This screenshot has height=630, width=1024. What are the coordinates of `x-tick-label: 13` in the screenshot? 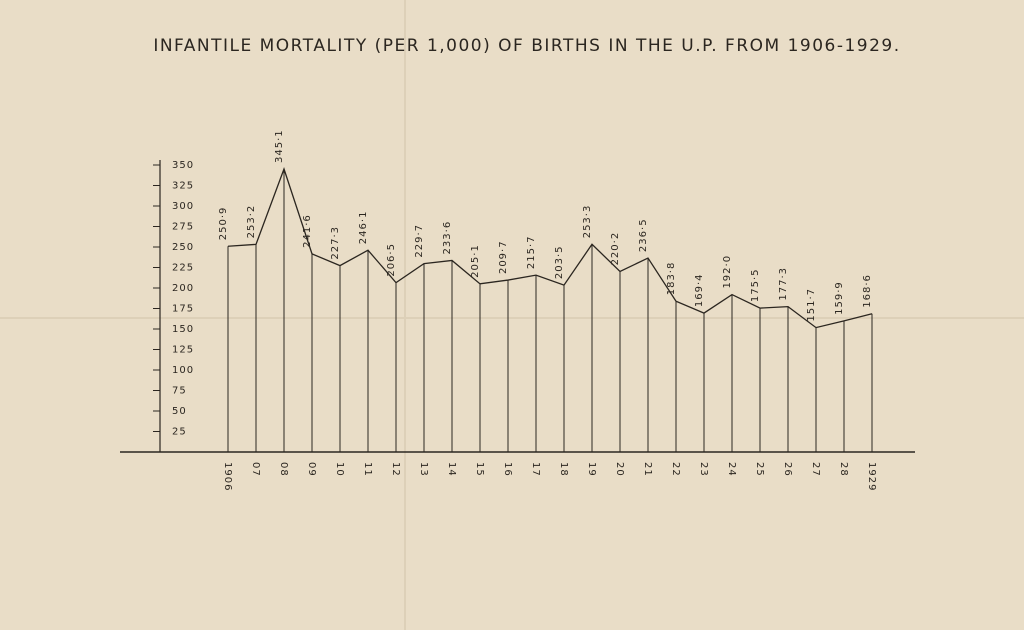 It's located at (423, 469).